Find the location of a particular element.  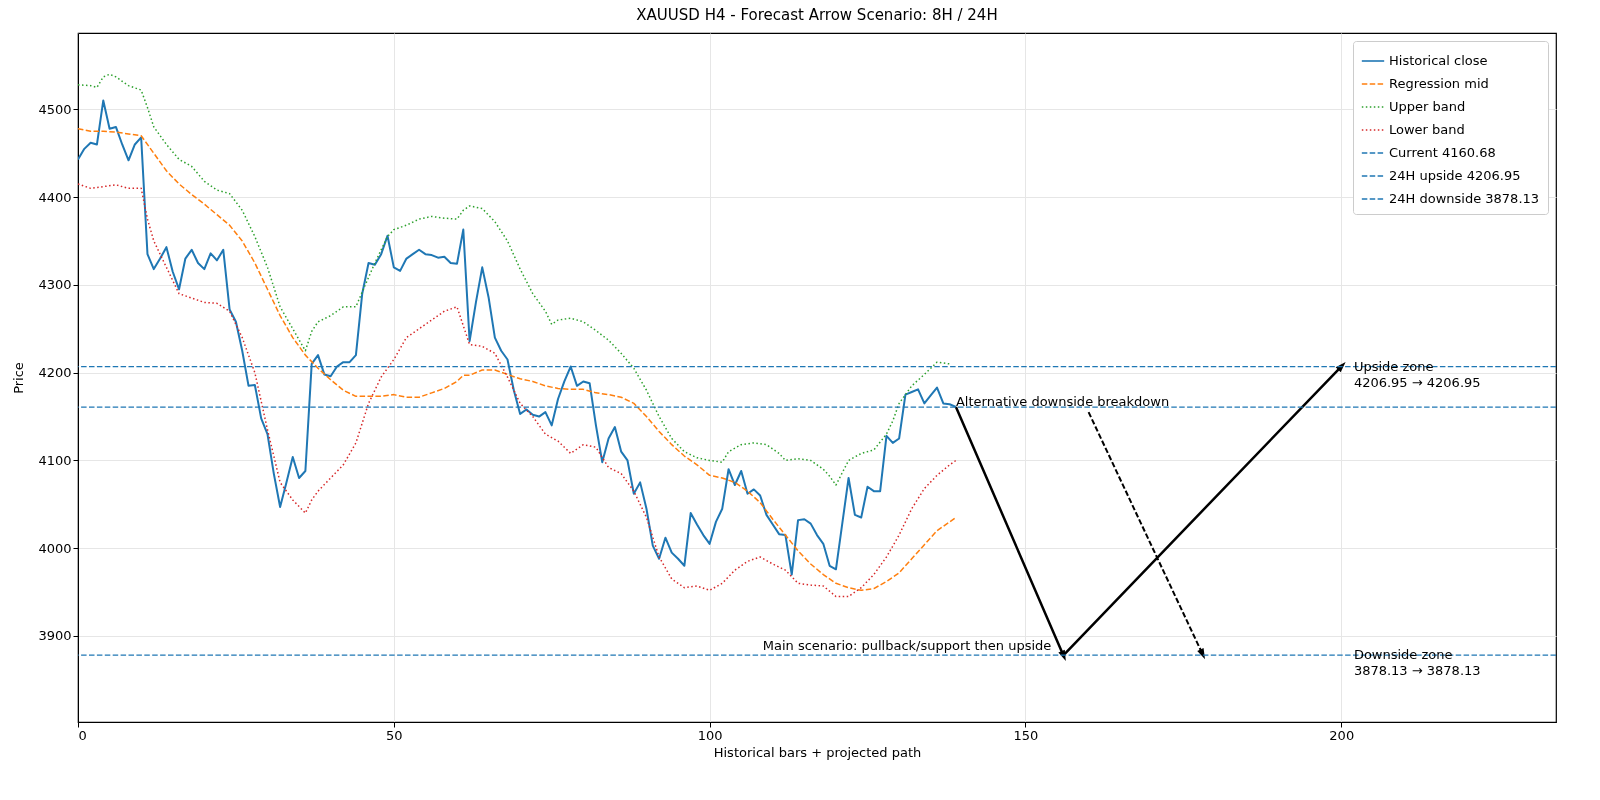

legend-label: Regression mid is located at coordinates (1439, 83).